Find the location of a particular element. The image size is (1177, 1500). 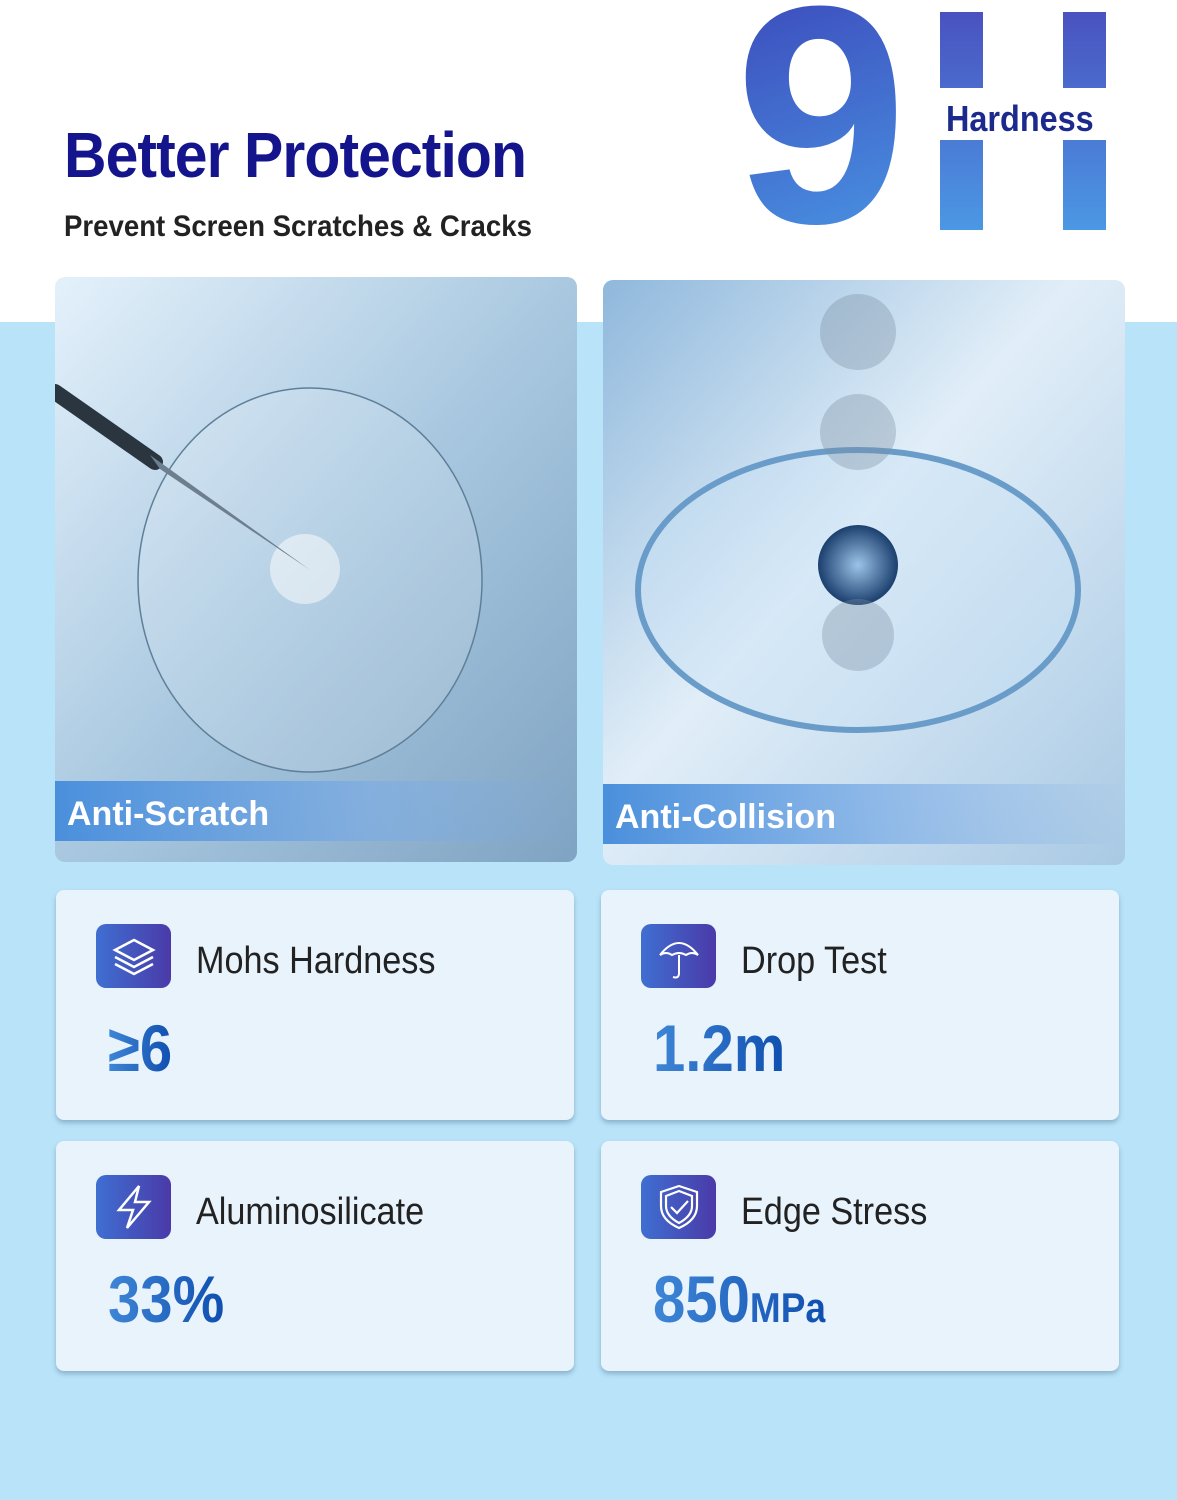

card-label: Aluminosilicate is located at coordinates (310, 1212).